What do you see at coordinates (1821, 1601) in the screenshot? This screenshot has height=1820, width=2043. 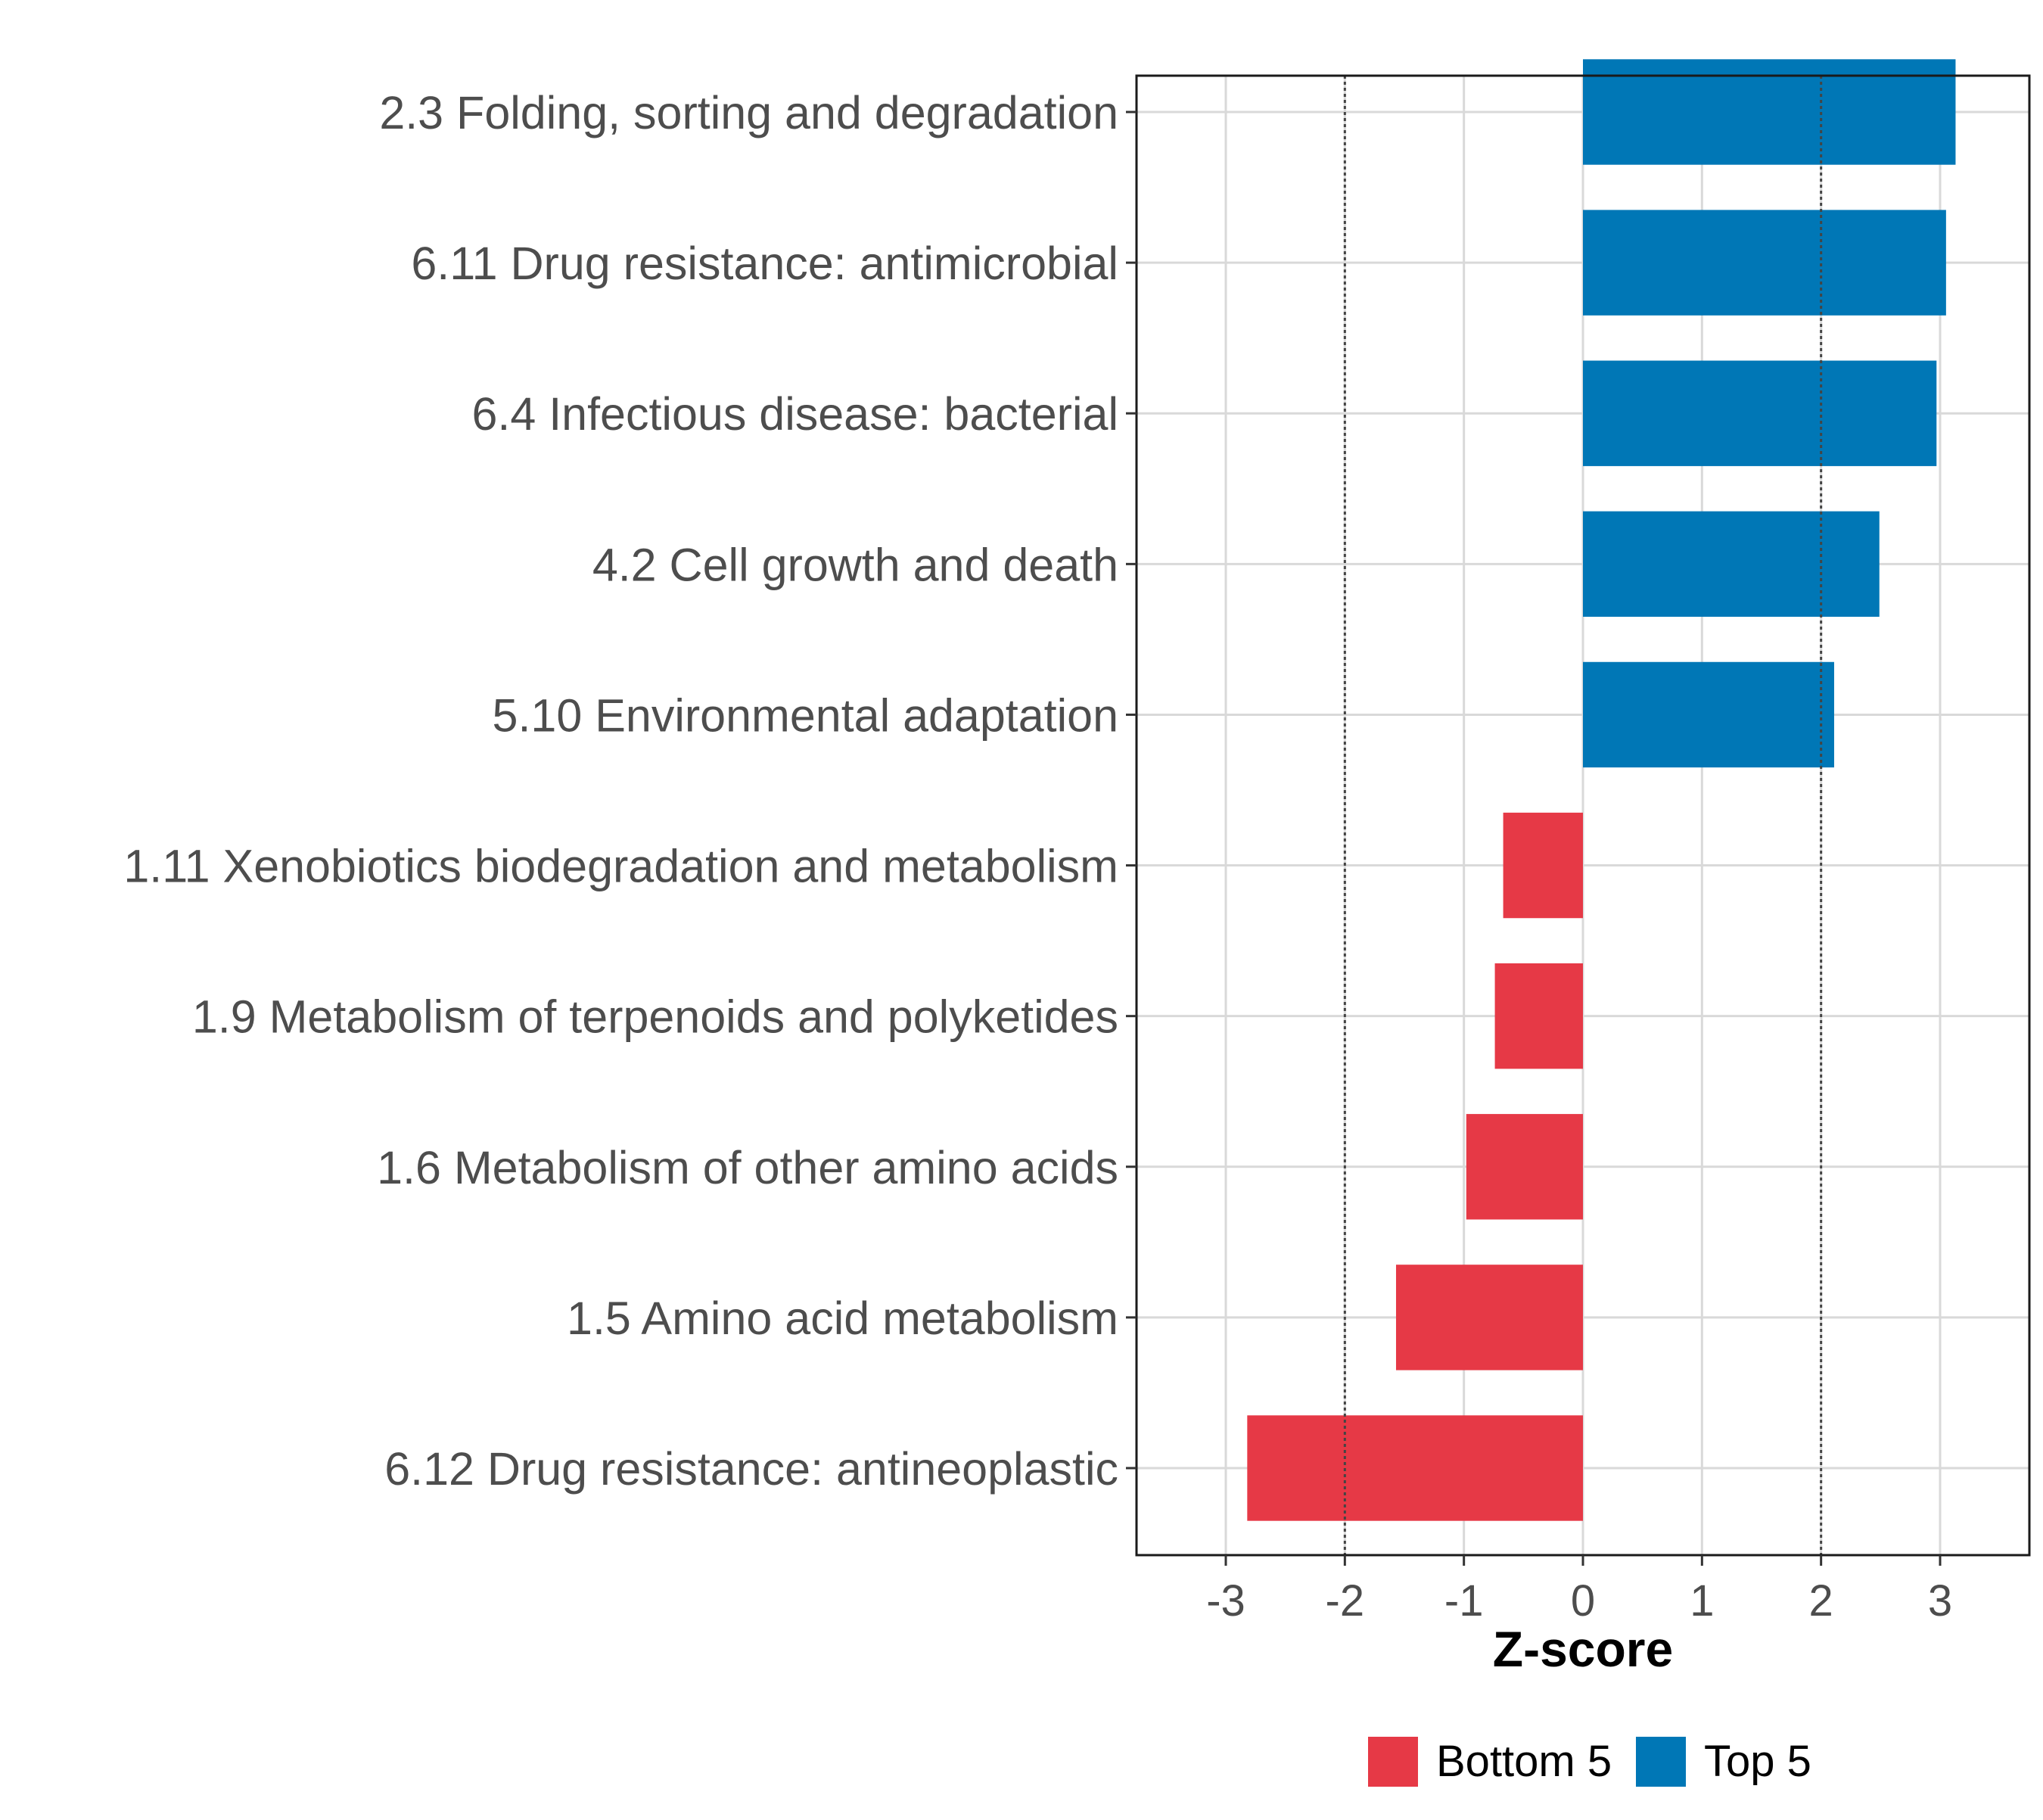 I see `x-tick-label: 2` at bounding box center [1821, 1601].